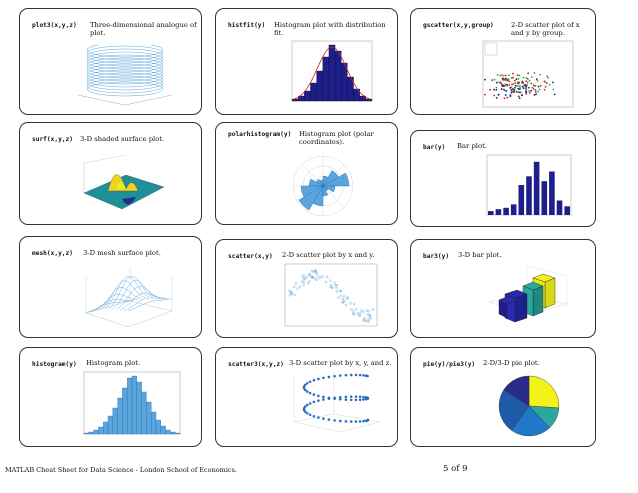  Describe the element at coordinates (52, 139) in the screenshot. I see `command-label: surf(x,y,z)` at that location.